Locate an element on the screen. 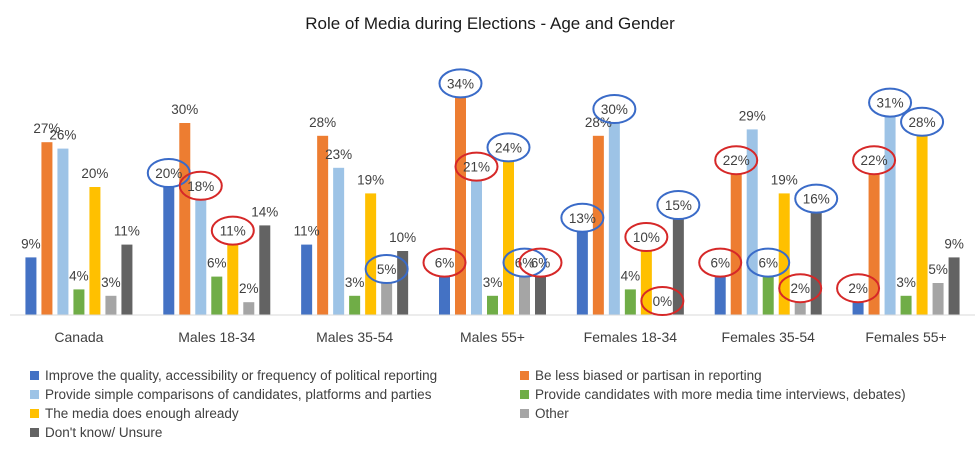  x-tick-label: Males 35-54 is located at coordinates (354, 337).